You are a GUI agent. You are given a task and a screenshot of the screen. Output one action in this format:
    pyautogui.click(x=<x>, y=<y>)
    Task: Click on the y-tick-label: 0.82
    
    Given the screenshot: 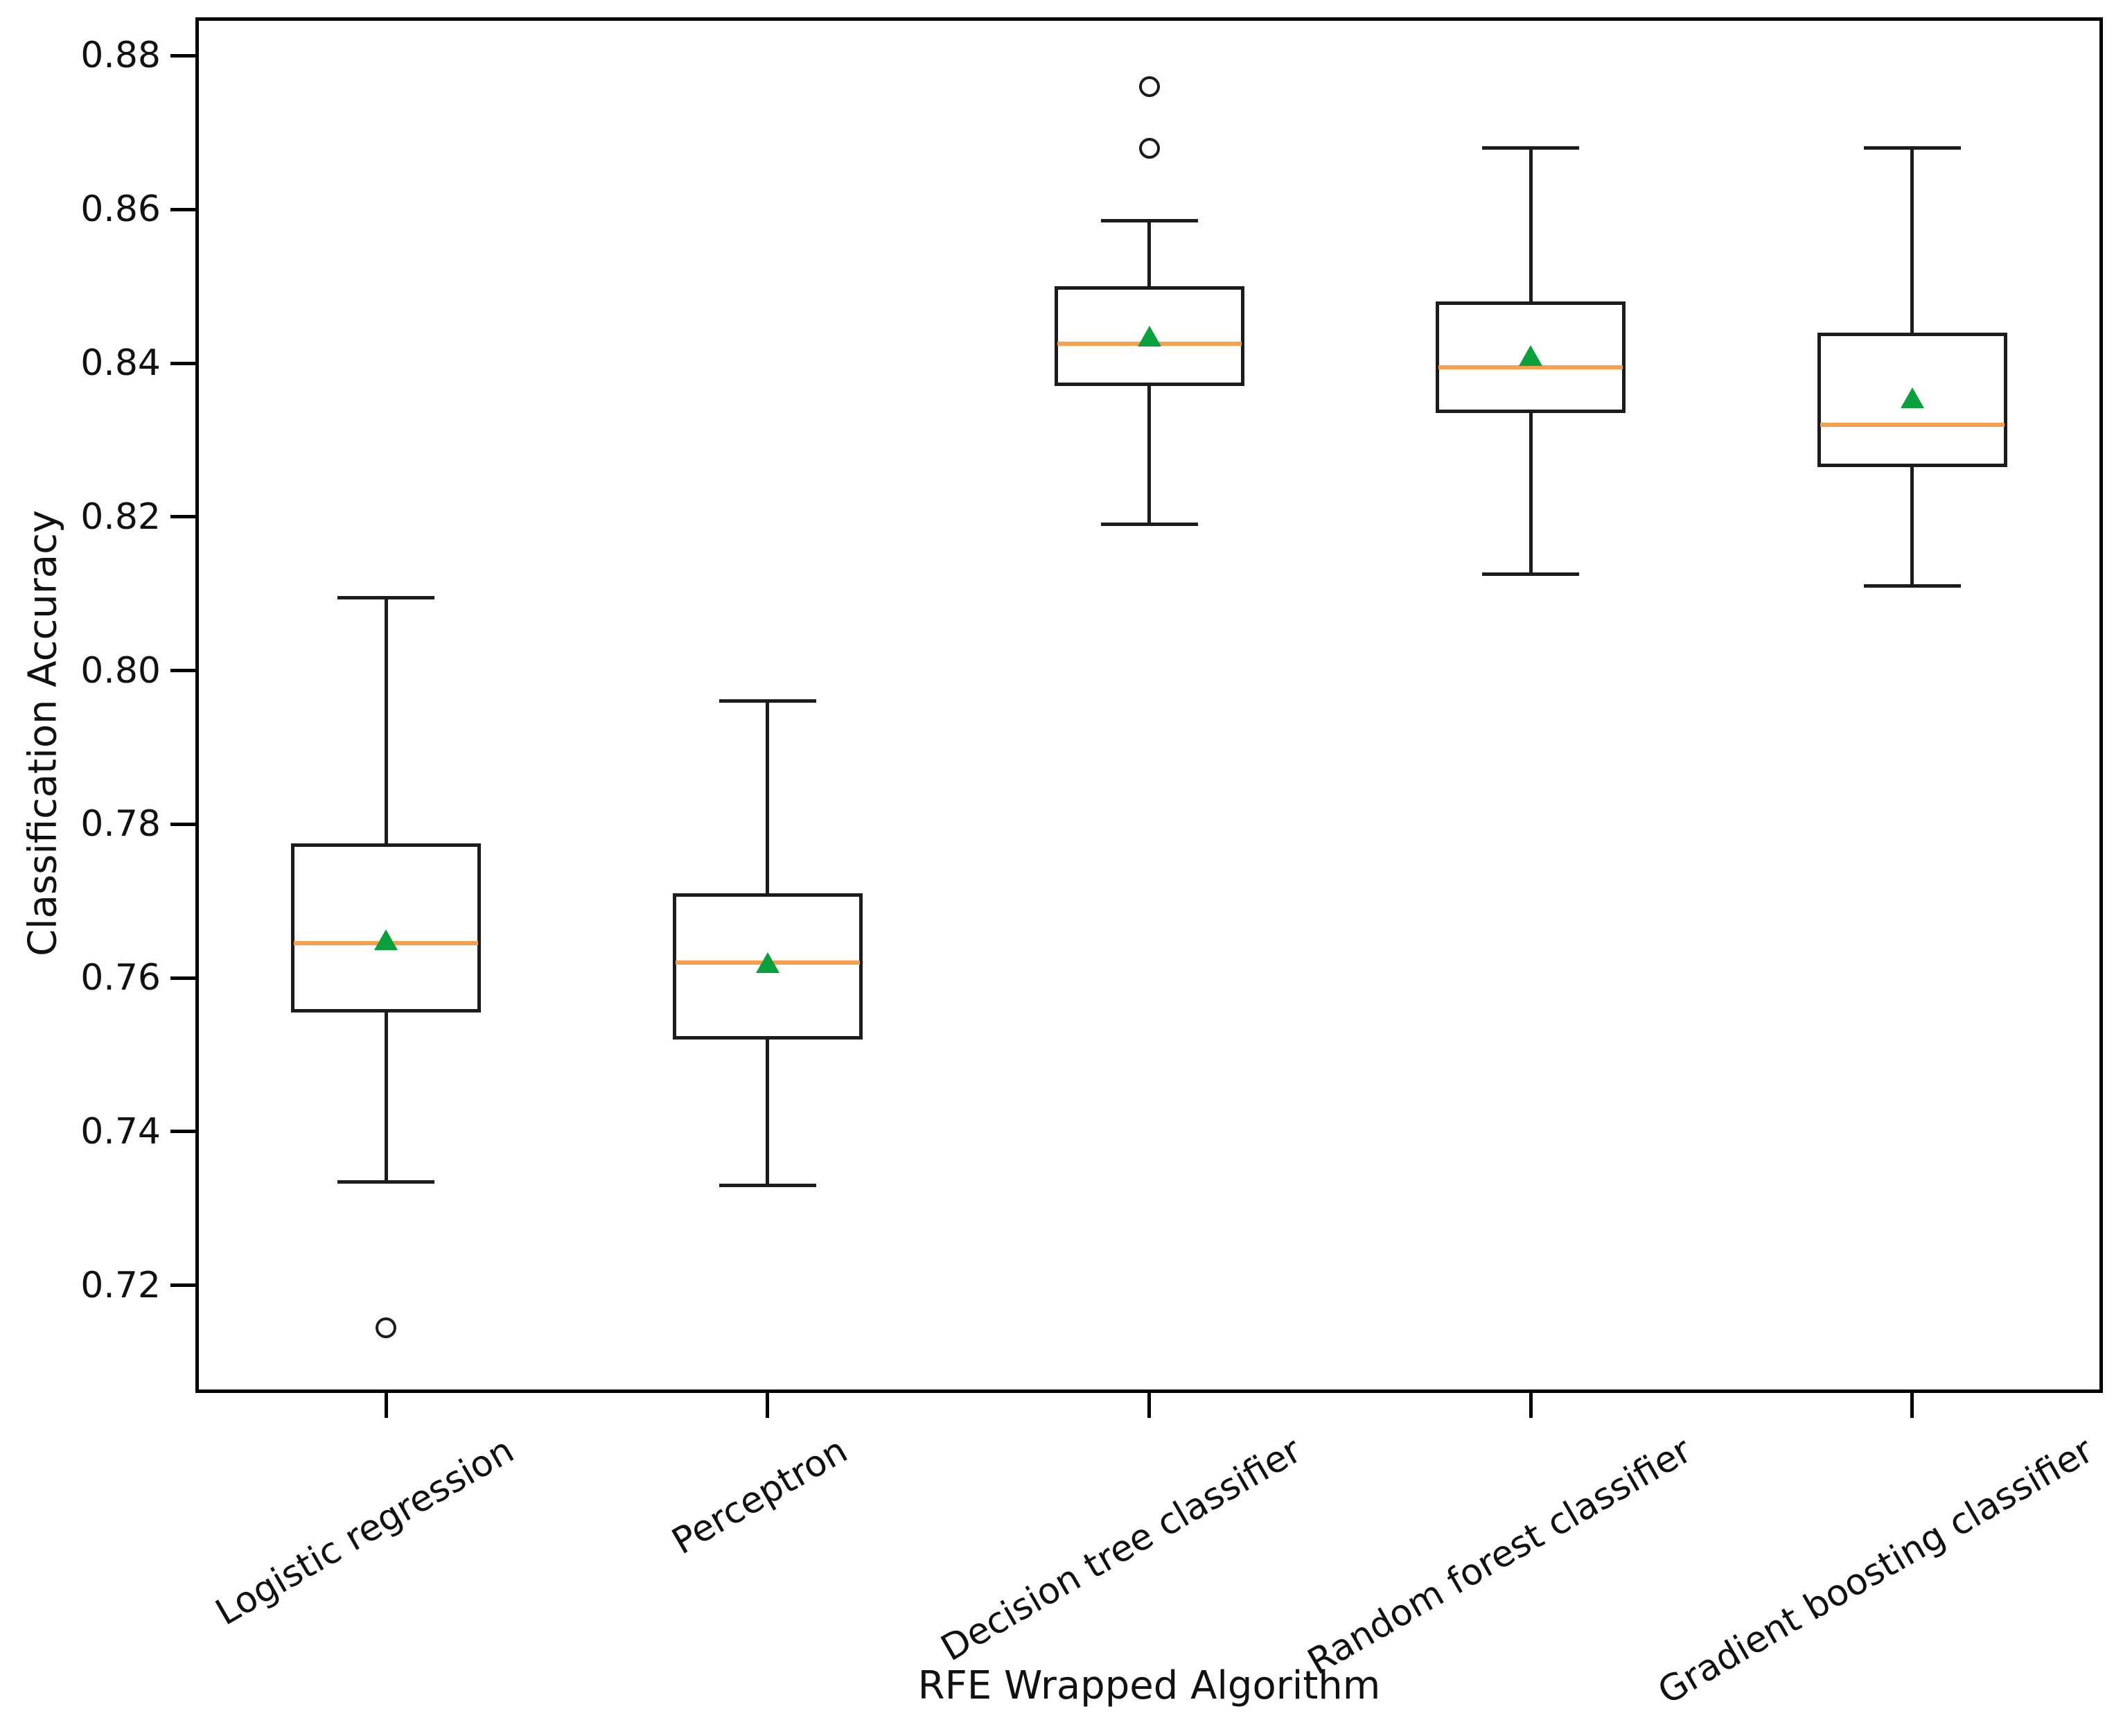 What is the action you would take?
    pyautogui.click(x=120, y=517)
    